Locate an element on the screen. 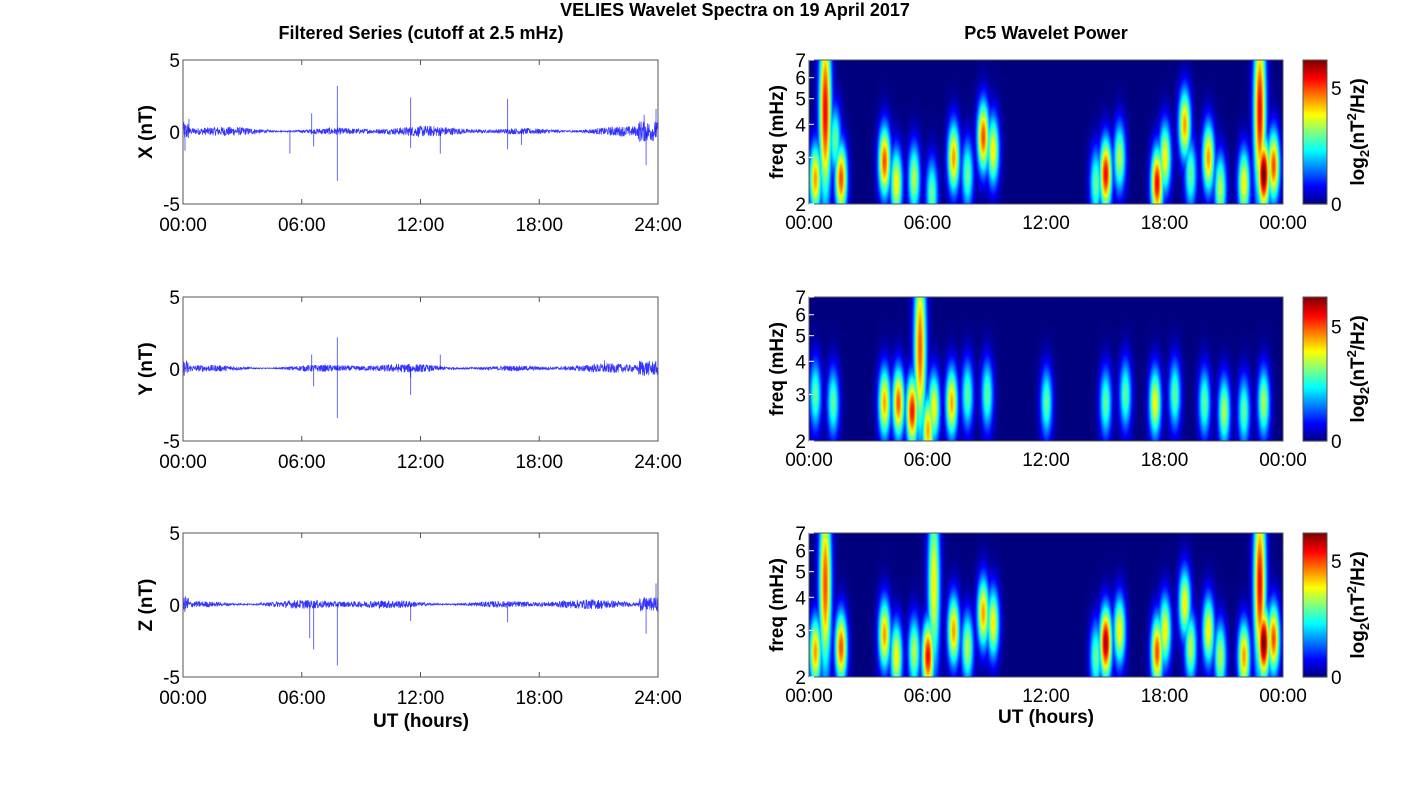 This screenshot has height=793, width=1418. y-tick-label: 0 is located at coordinates (174, 606).